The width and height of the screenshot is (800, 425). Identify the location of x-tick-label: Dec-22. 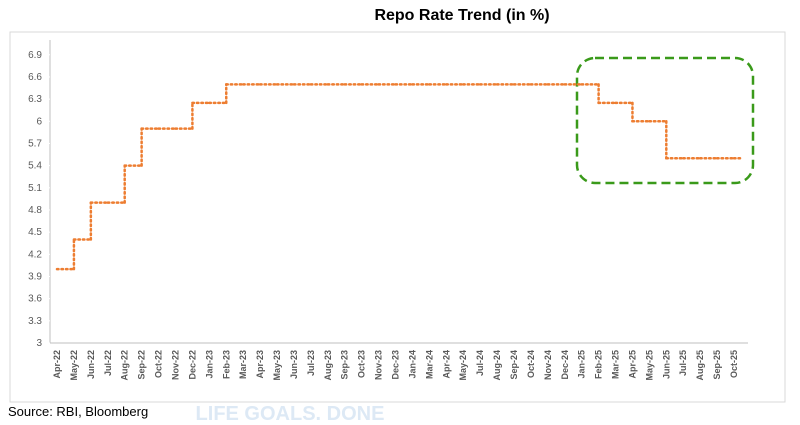
(192, 365).